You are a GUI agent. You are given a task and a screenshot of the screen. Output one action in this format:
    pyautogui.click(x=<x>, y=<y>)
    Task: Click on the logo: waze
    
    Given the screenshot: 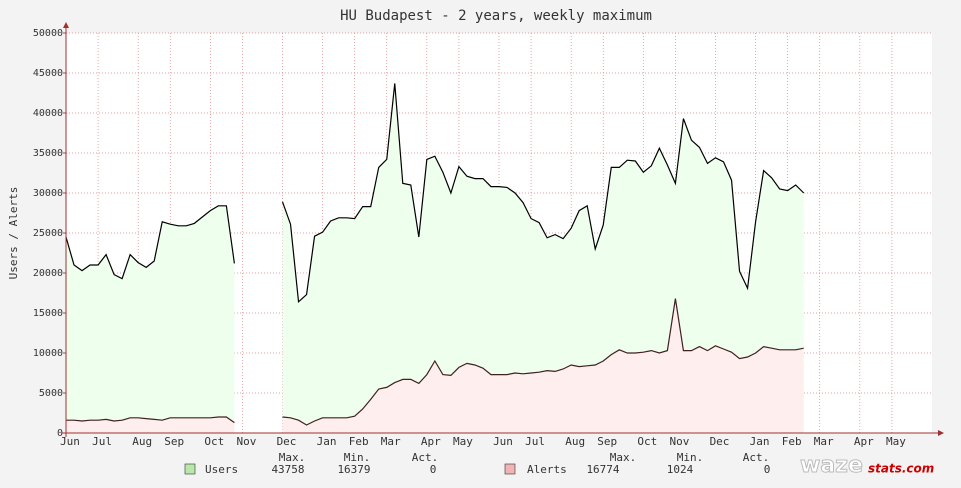 What is the action you would take?
    pyautogui.click(x=831, y=465)
    